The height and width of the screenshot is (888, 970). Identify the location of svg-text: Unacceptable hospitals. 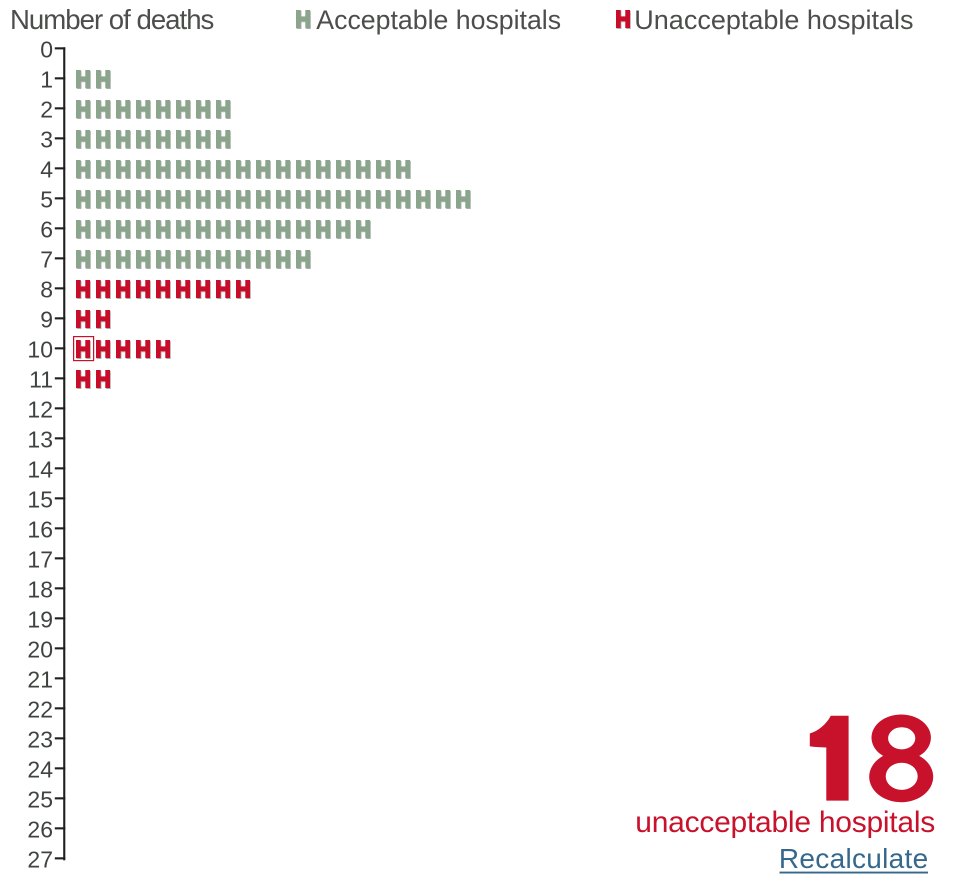
(773, 20).